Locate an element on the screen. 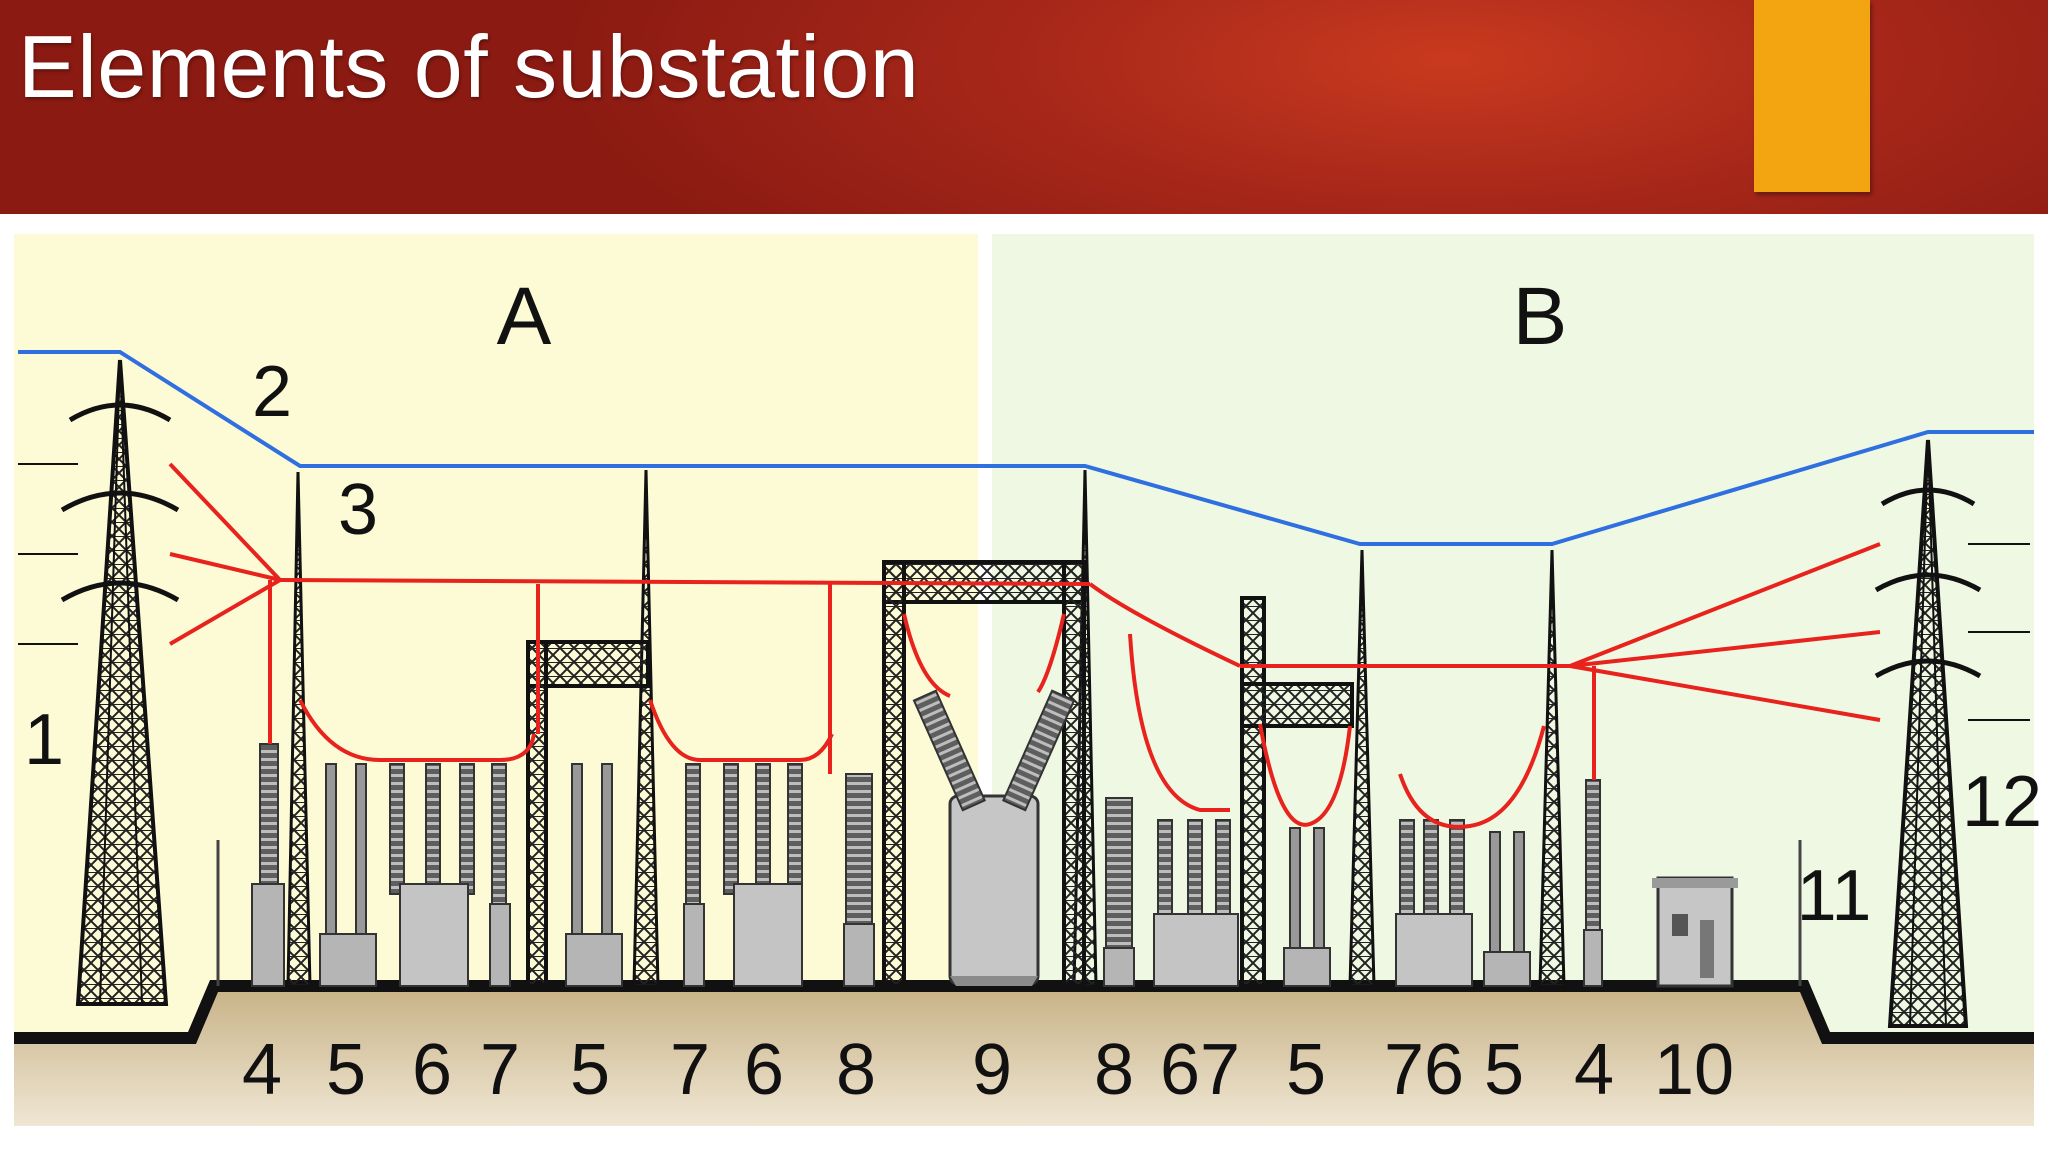 This screenshot has height=1152, width=2048. callout-3: 3 is located at coordinates (358, 510).